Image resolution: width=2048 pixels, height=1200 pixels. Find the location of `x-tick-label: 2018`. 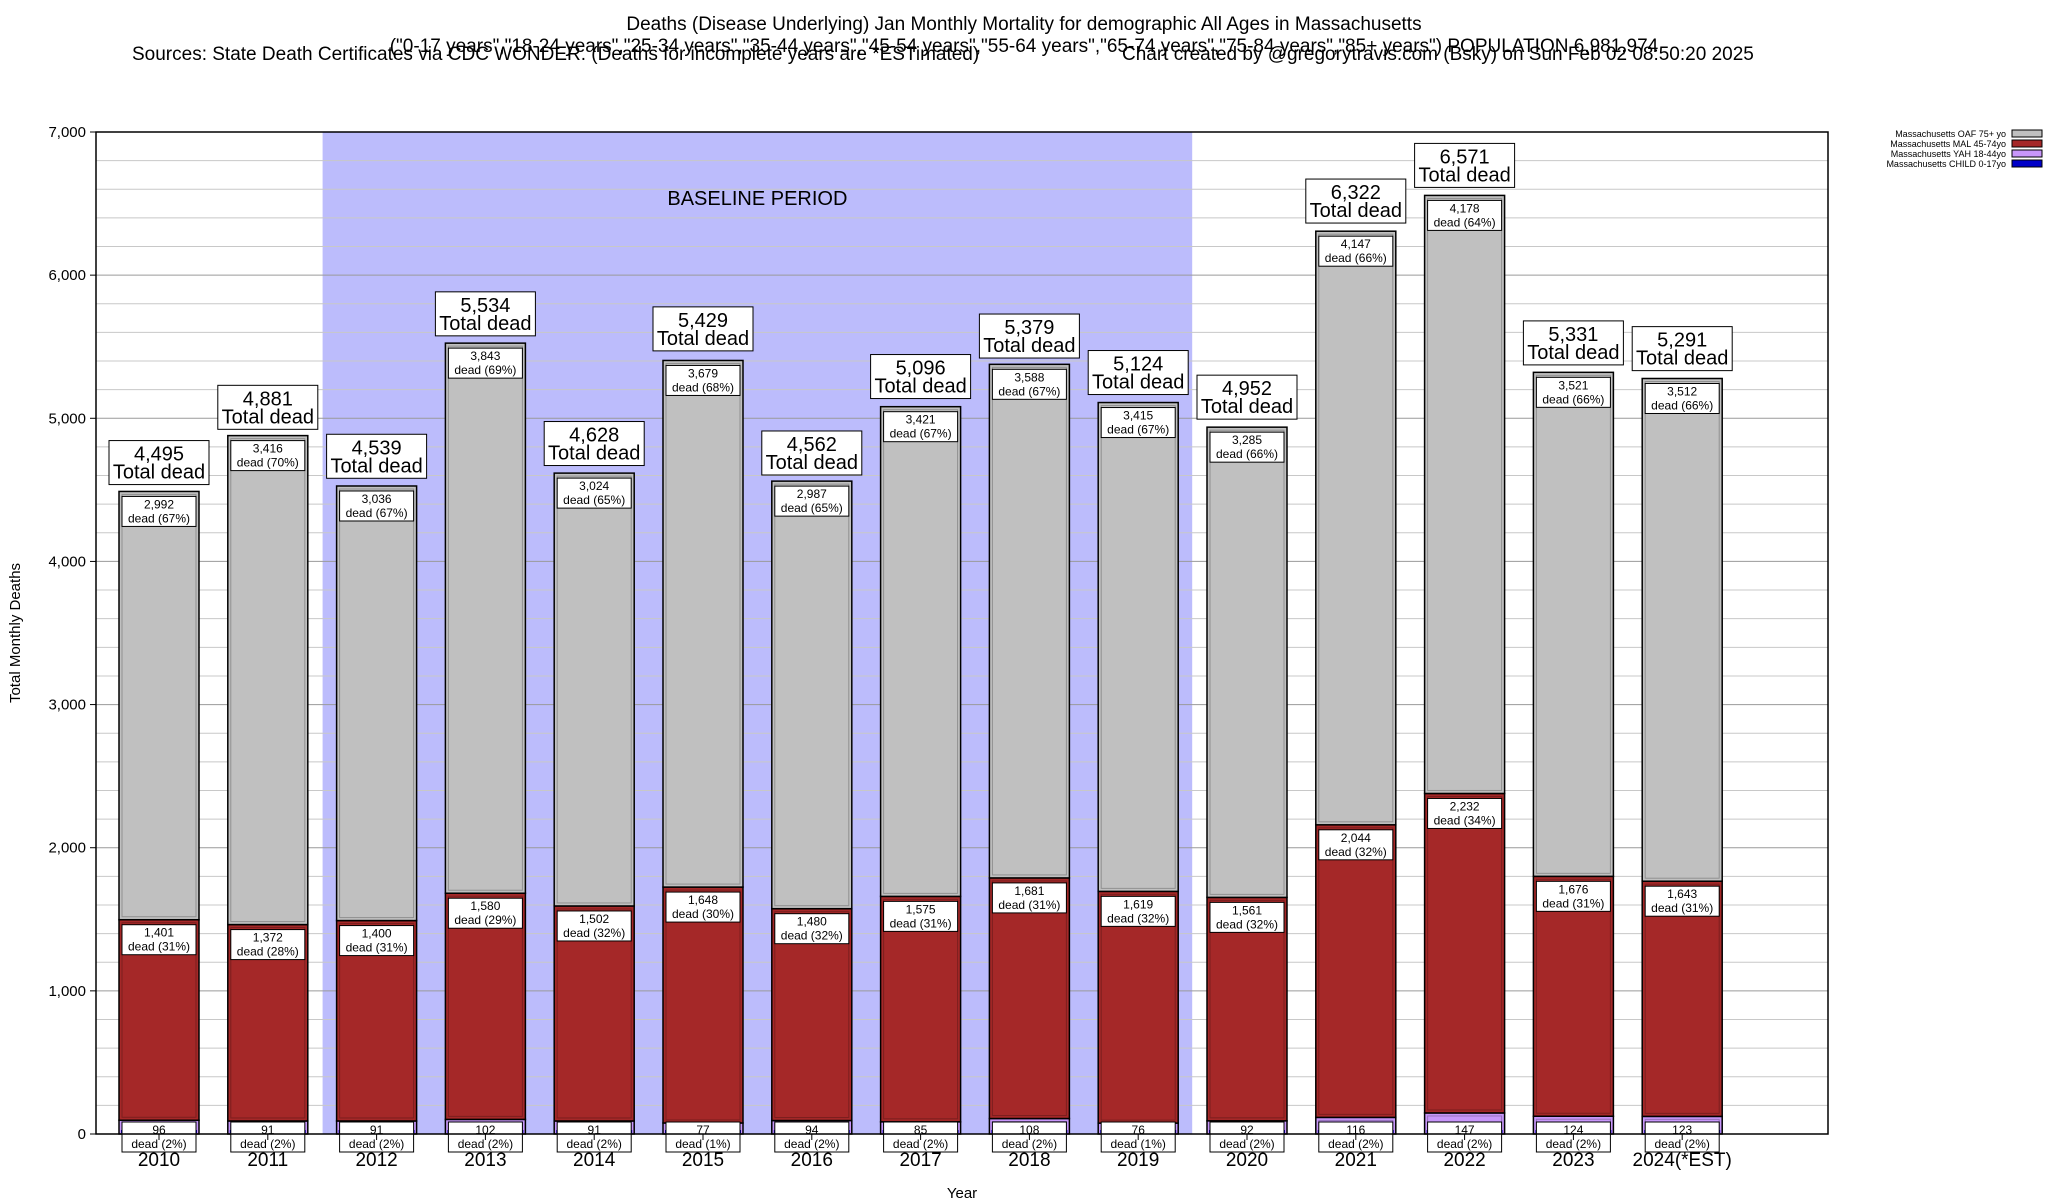

x-tick-label: 2018 is located at coordinates (1029, 1160).